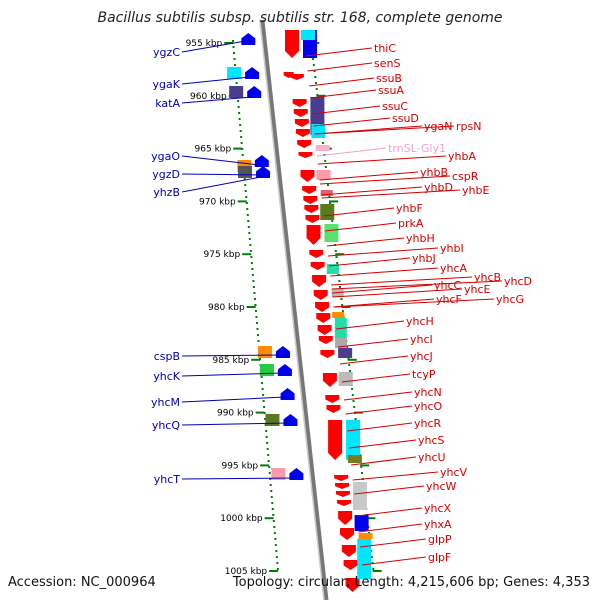  I want to click on right-gene-label: yhcA, so click(454, 268).